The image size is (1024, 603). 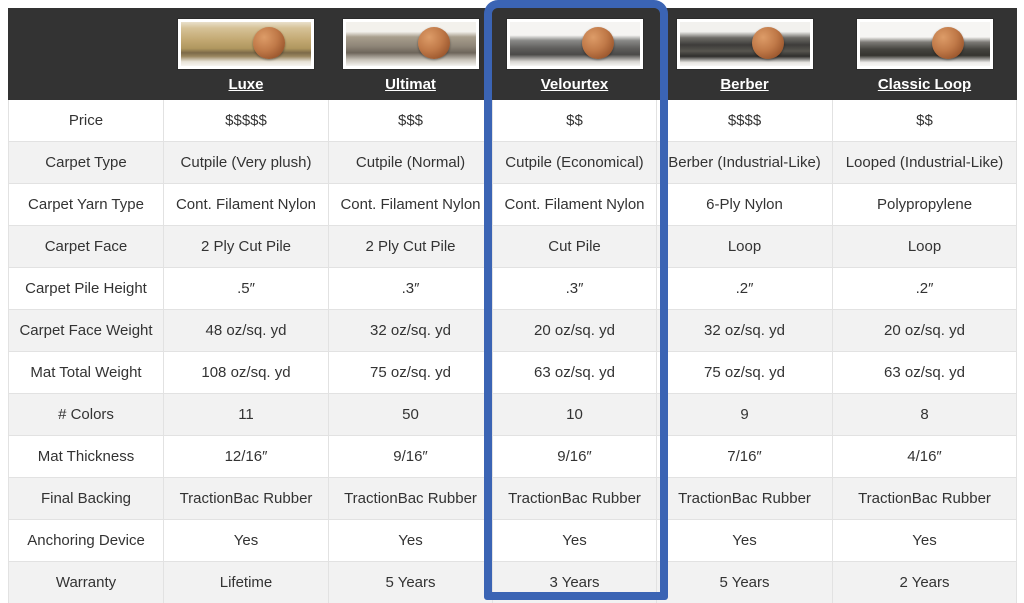 I want to click on product-header-ultimat: Ultimat, so click(x=410, y=54).